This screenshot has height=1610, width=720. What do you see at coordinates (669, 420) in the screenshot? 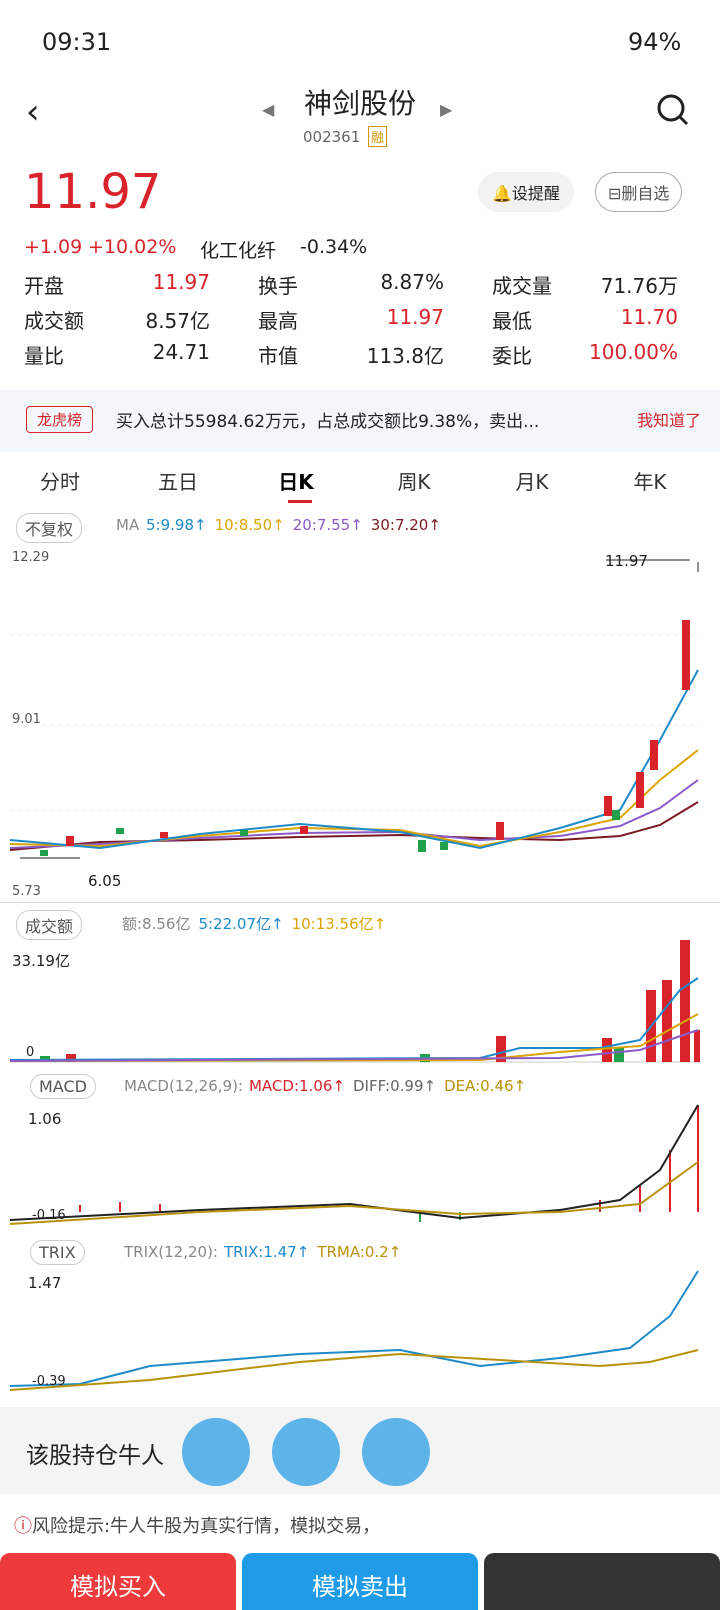
I see `notice-action: 我知道了` at bounding box center [669, 420].